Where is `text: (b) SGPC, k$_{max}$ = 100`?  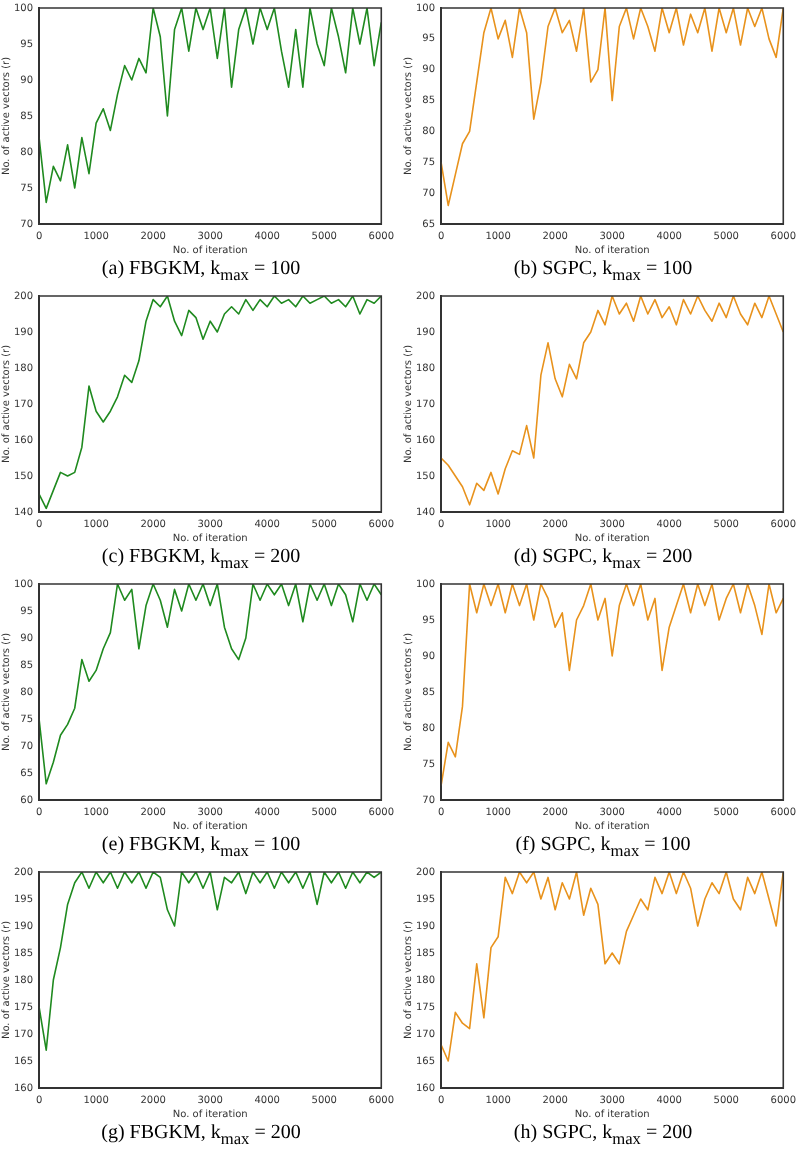 text: (b) SGPC, k$_{max}$ = 100 is located at coordinates (603, 273).